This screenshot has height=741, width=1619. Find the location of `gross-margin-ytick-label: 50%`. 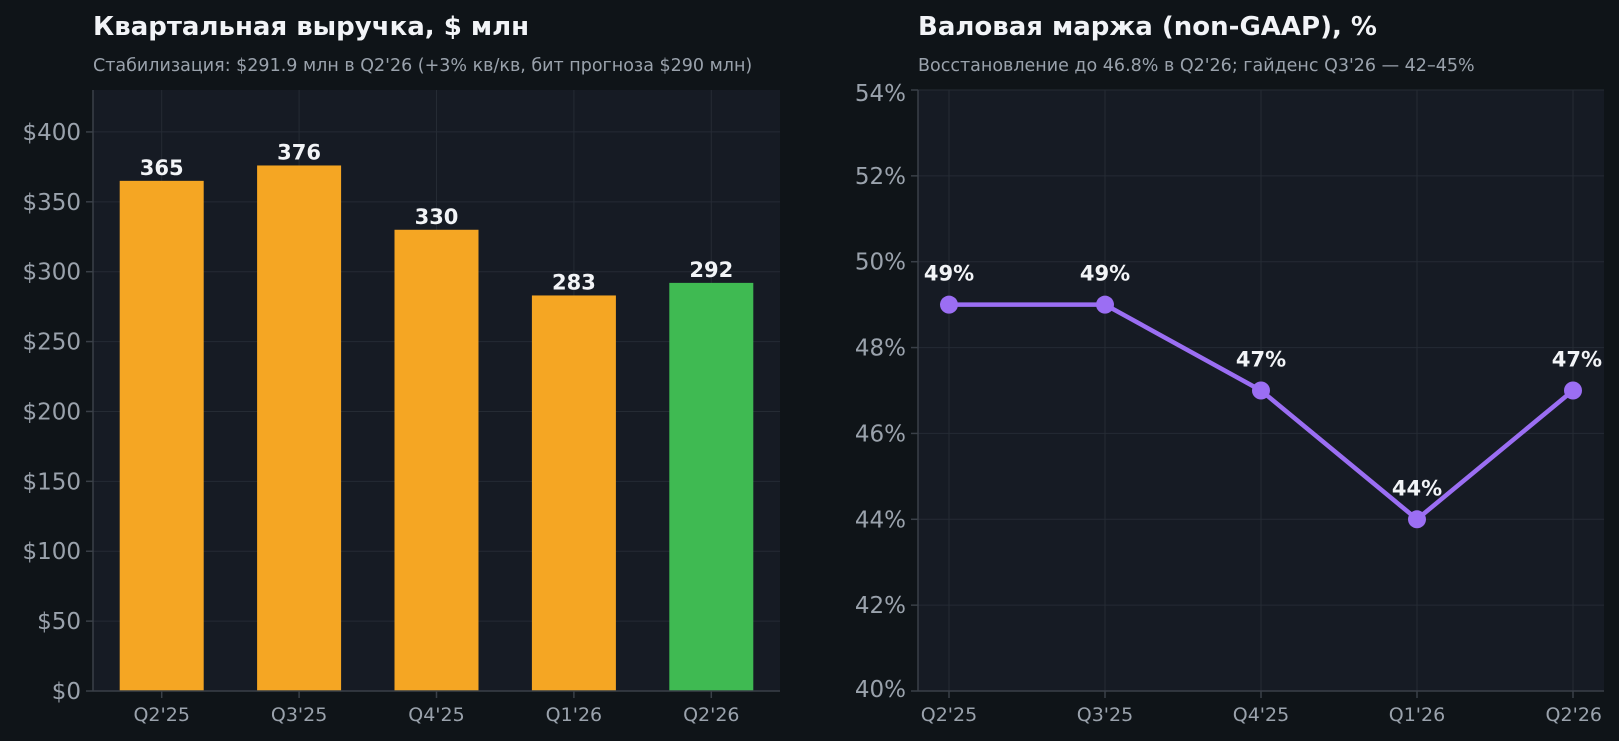

gross-margin-ytick-label: 50% is located at coordinates (880, 263).